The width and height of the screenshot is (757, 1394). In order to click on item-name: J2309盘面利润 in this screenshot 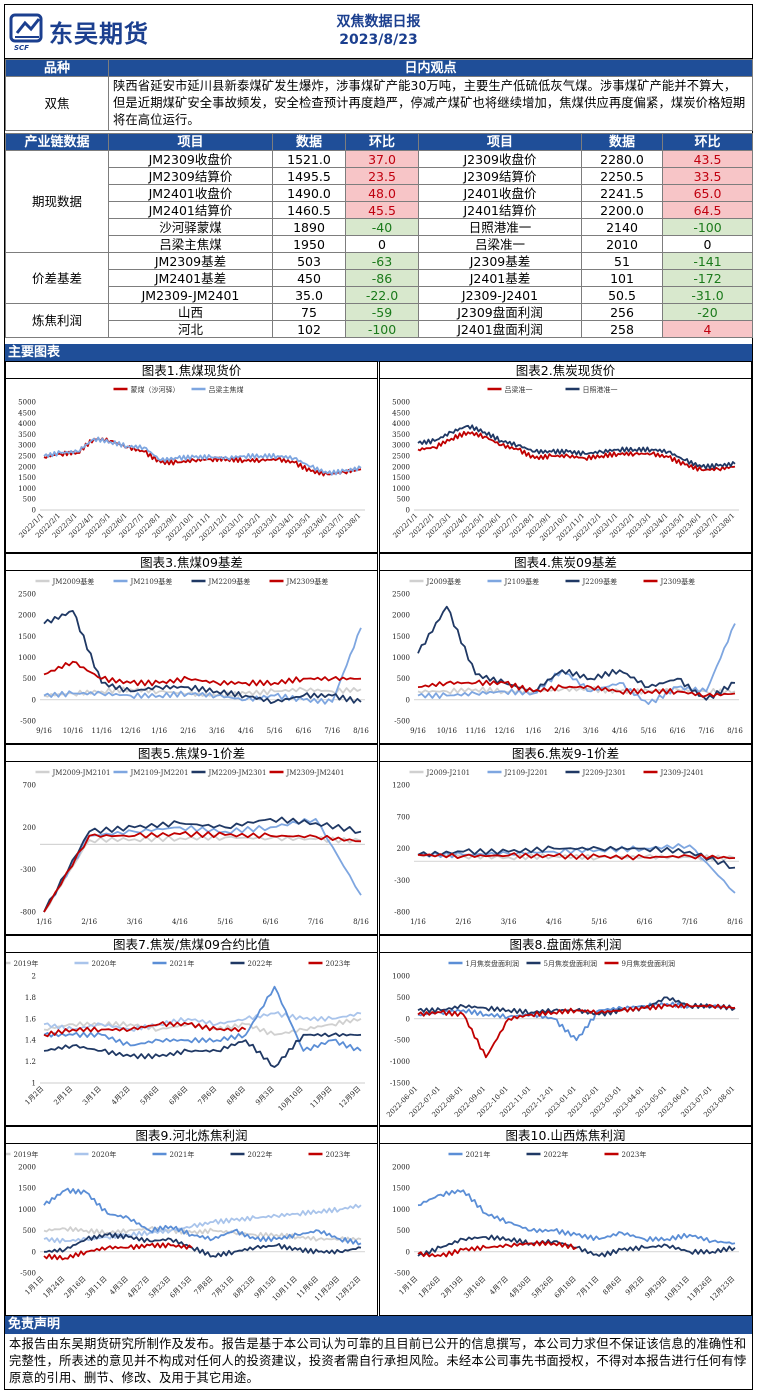, I will do `click(500, 312)`.